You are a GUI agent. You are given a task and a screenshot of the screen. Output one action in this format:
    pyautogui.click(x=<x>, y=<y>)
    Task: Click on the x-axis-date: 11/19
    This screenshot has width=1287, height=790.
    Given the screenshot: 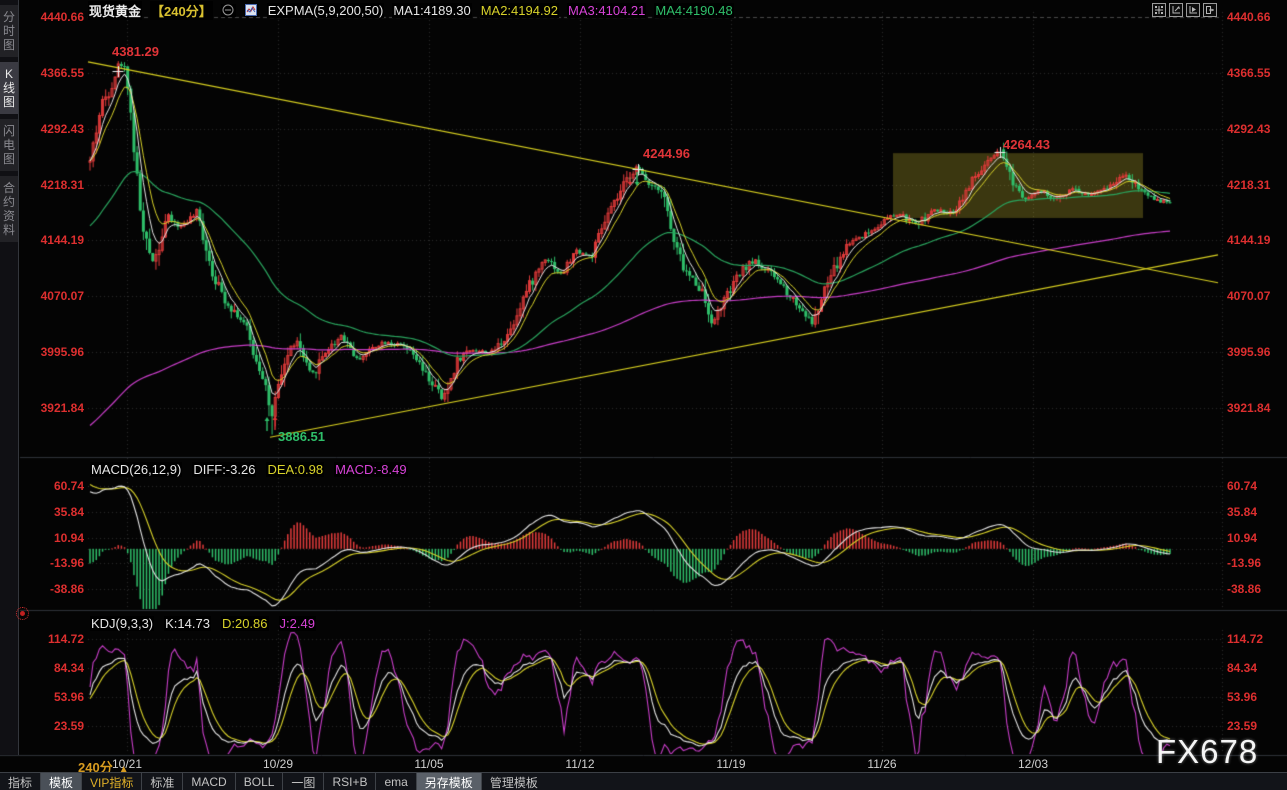 What is the action you would take?
    pyautogui.click(x=731, y=764)
    